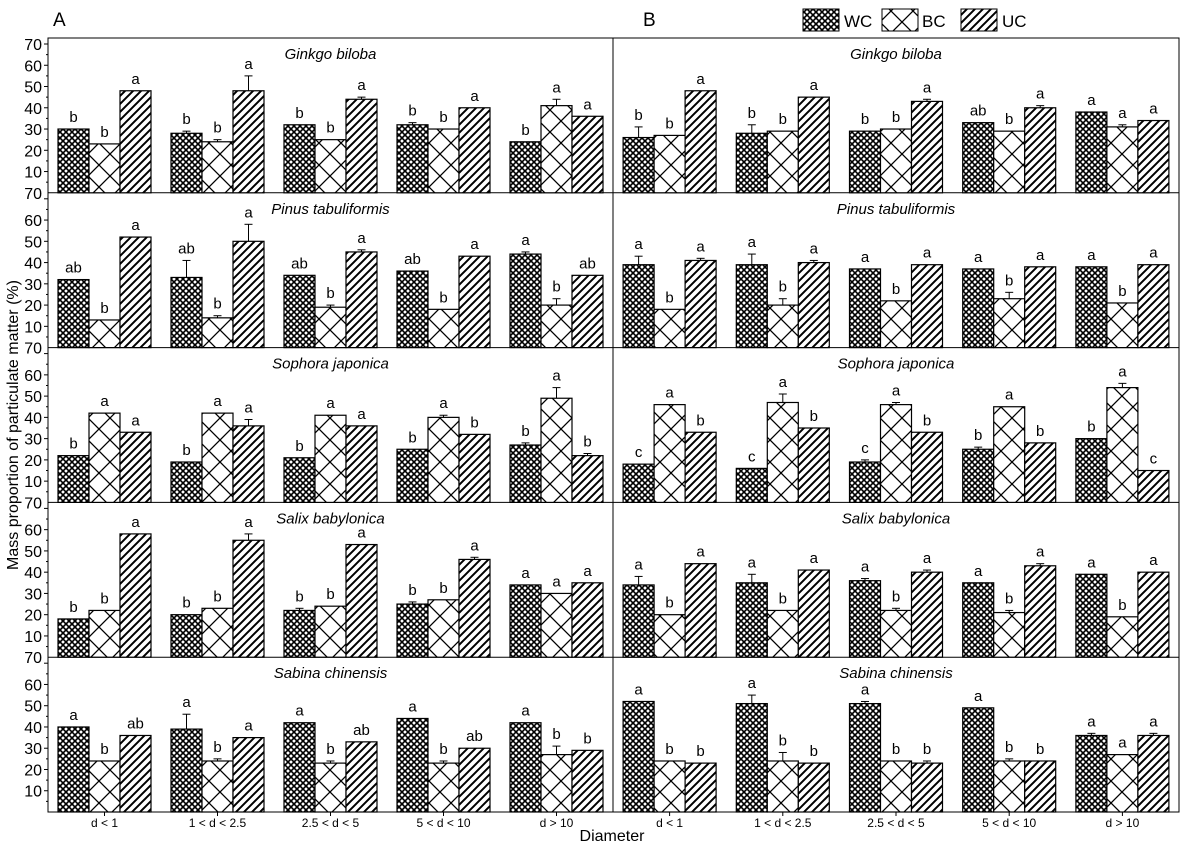 The height and width of the screenshot is (849, 1200). I want to click on species-title-sabina-chinensis: Sabina chinensis, so click(896, 673).